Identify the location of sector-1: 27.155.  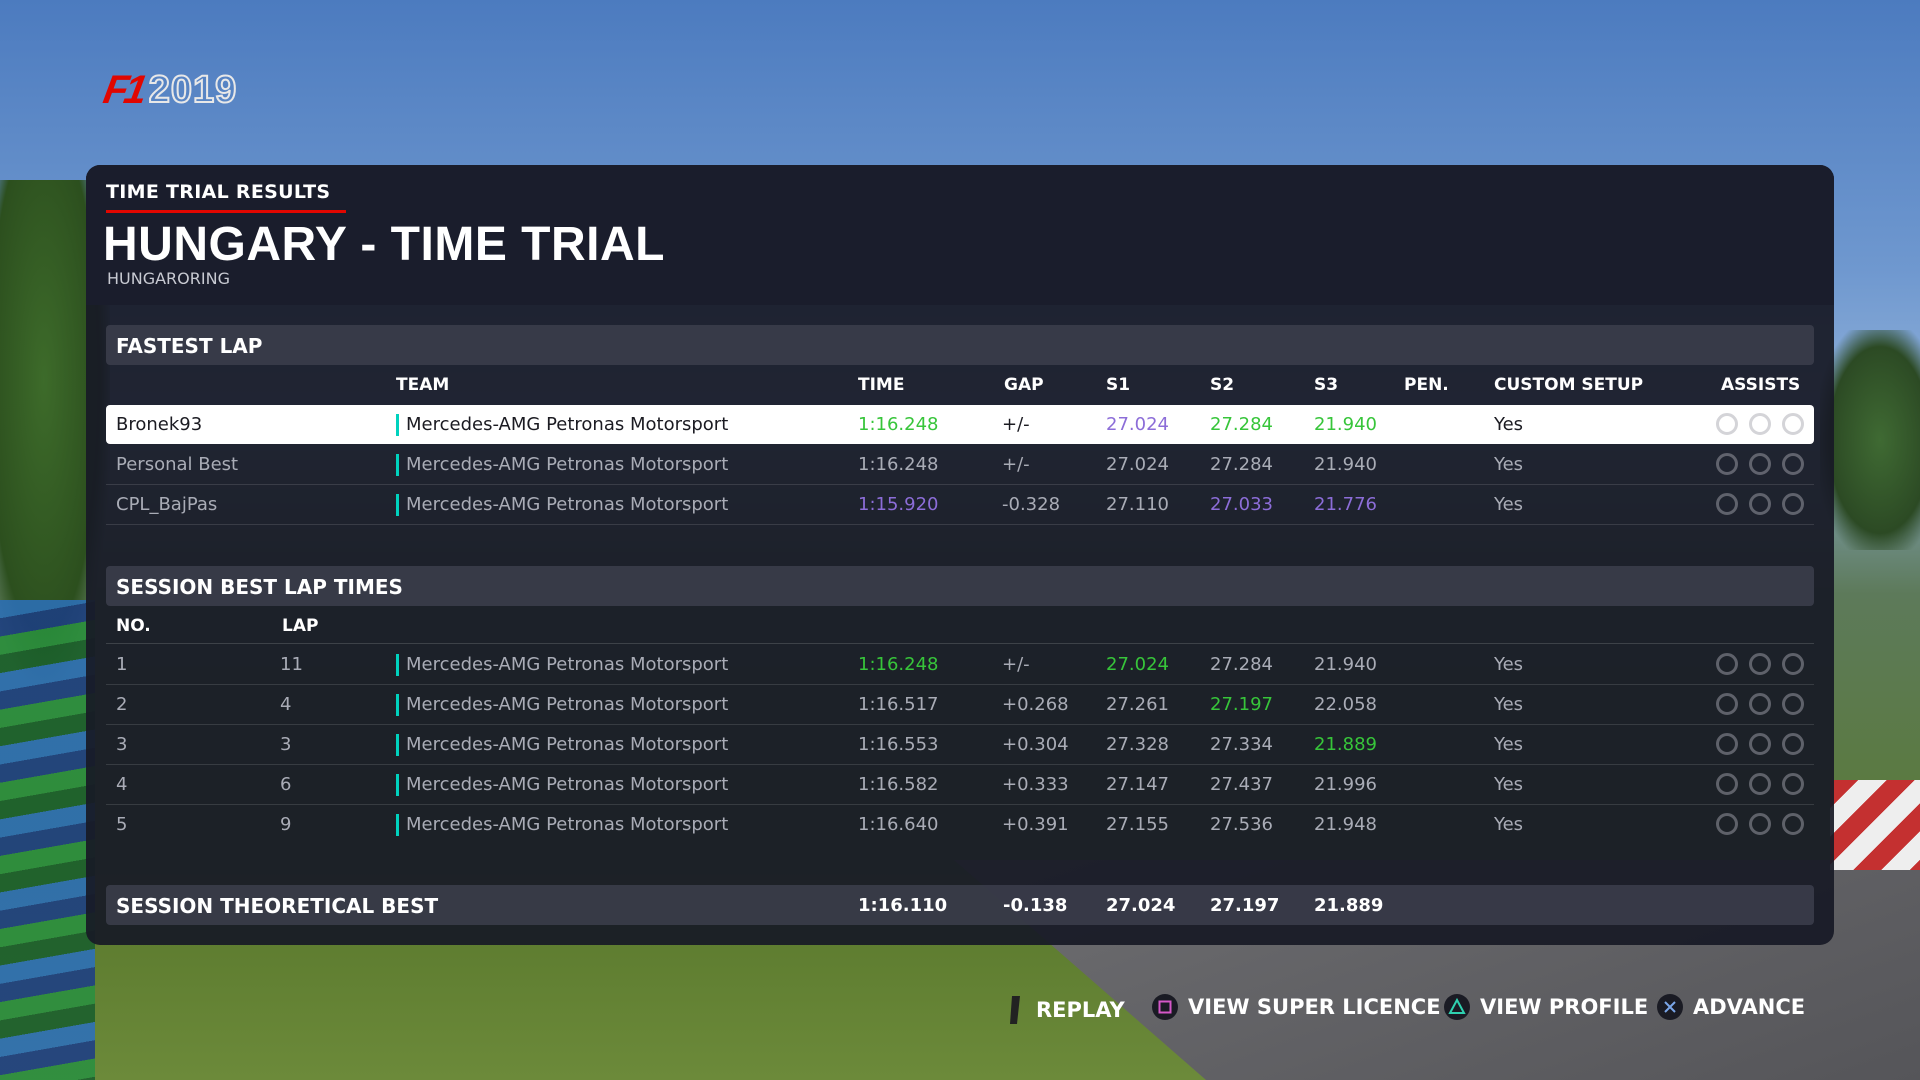
(1137, 824).